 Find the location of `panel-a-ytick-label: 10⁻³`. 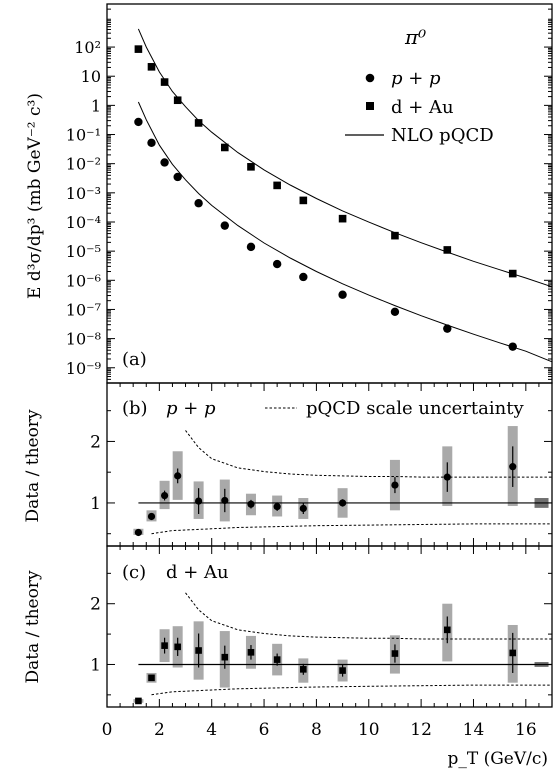

panel-a-ytick-label: 10⁻³ is located at coordinates (83, 193).